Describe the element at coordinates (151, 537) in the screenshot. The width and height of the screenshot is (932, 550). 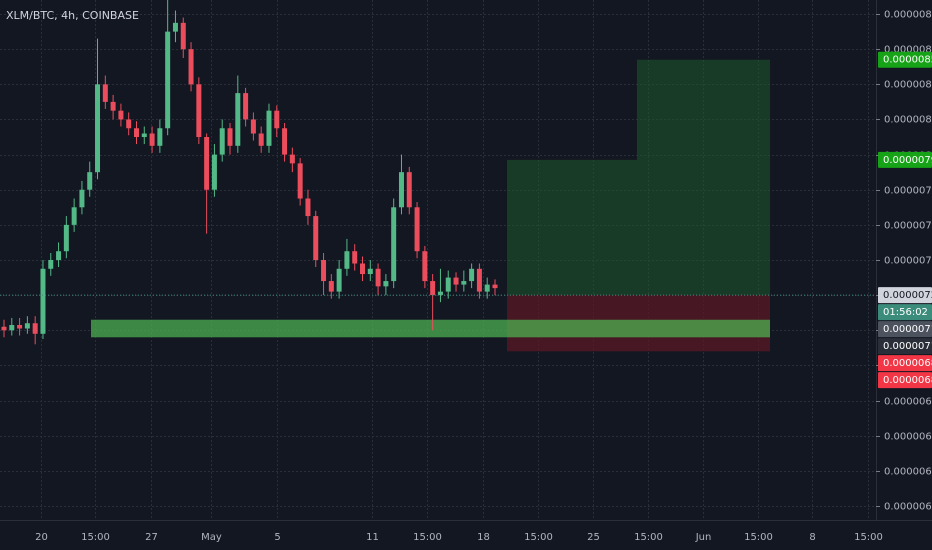
I see `x-tick-label: 27` at that location.